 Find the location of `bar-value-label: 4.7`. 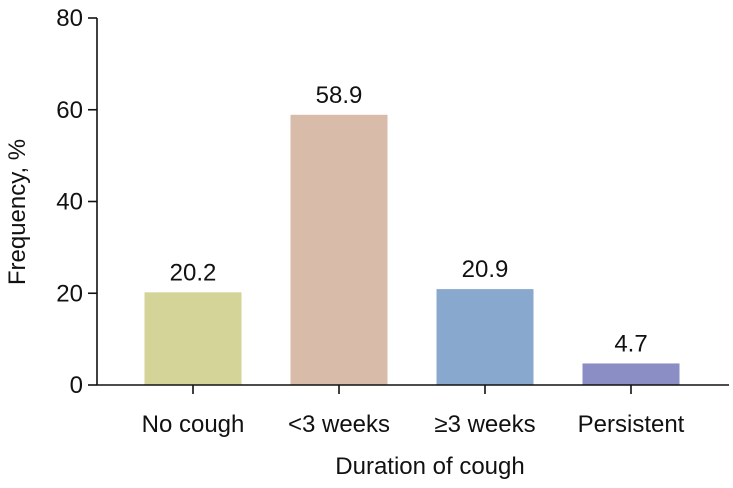

bar-value-label: 4.7 is located at coordinates (630, 343).